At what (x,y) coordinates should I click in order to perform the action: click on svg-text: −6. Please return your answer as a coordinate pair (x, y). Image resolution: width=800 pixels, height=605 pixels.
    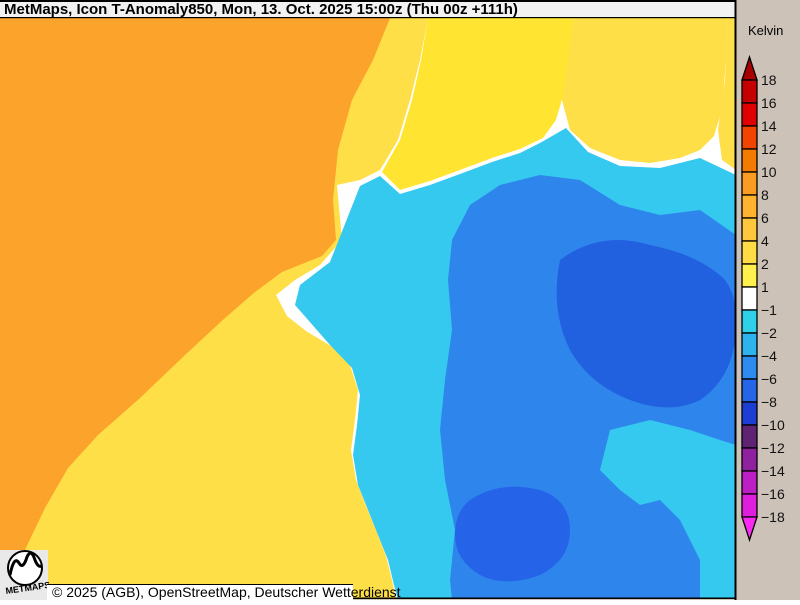
    Looking at the image, I should click on (769, 379).